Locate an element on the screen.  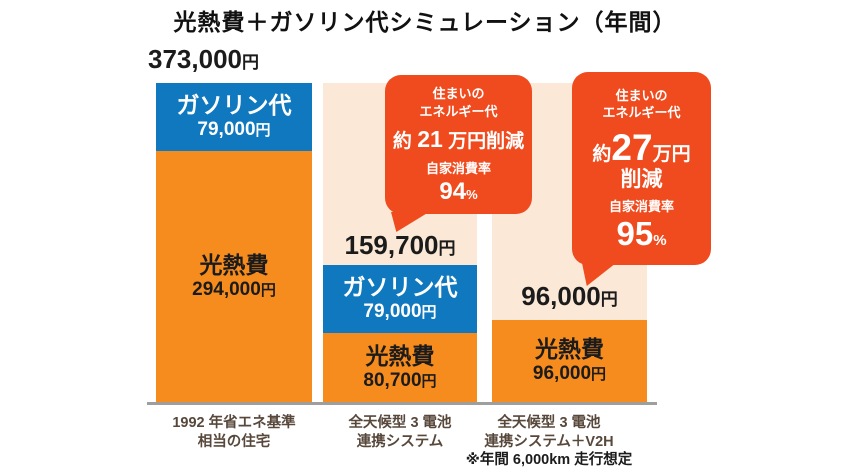
bar2-stack: 159,700円 ガソリン代 79,000円 光熱費 80,700円 is located at coordinates (400, 316).